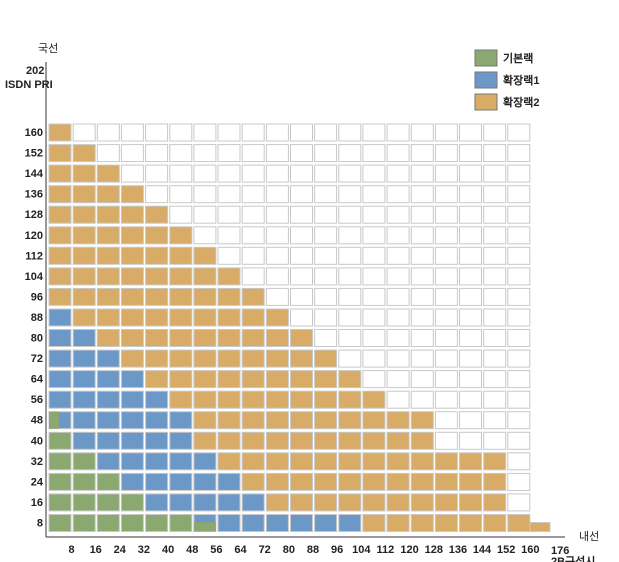 This screenshot has width=619, height=562. What do you see at coordinates (458, 550) in the screenshot?
I see `x-tick-label: 136` at bounding box center [458, 550].